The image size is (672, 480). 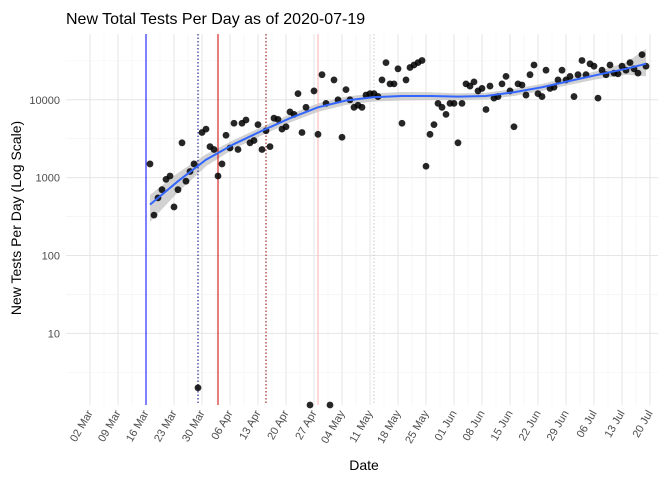 I want to click on y-axis-title: New Tests Per Day (Log Scale), so click(x=16, y=218).